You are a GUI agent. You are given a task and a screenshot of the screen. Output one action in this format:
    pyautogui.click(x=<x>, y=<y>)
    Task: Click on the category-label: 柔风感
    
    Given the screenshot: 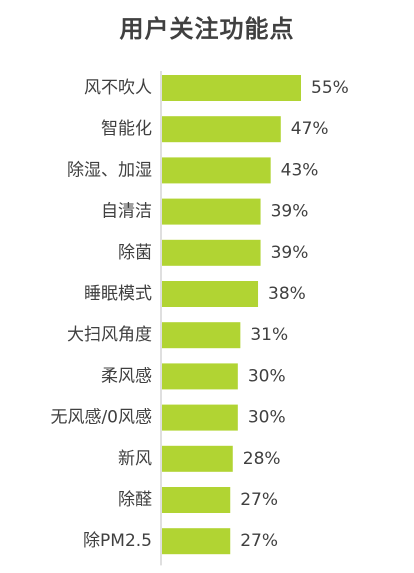 What is the action you would take?
    pyautogui.click(x=126, y=376)
    